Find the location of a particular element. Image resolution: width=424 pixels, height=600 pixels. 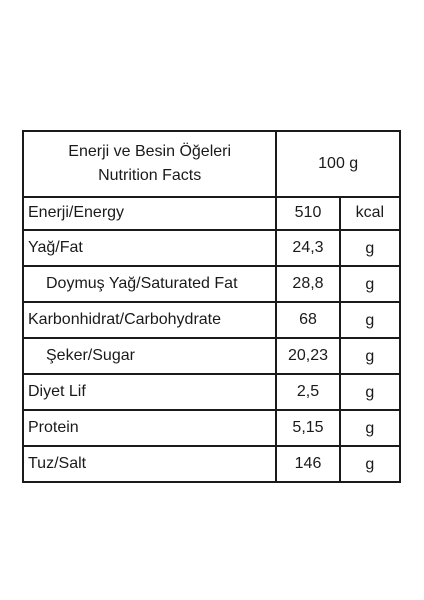

nutrient-value: 5,15 is located at coordinates (308, 428).